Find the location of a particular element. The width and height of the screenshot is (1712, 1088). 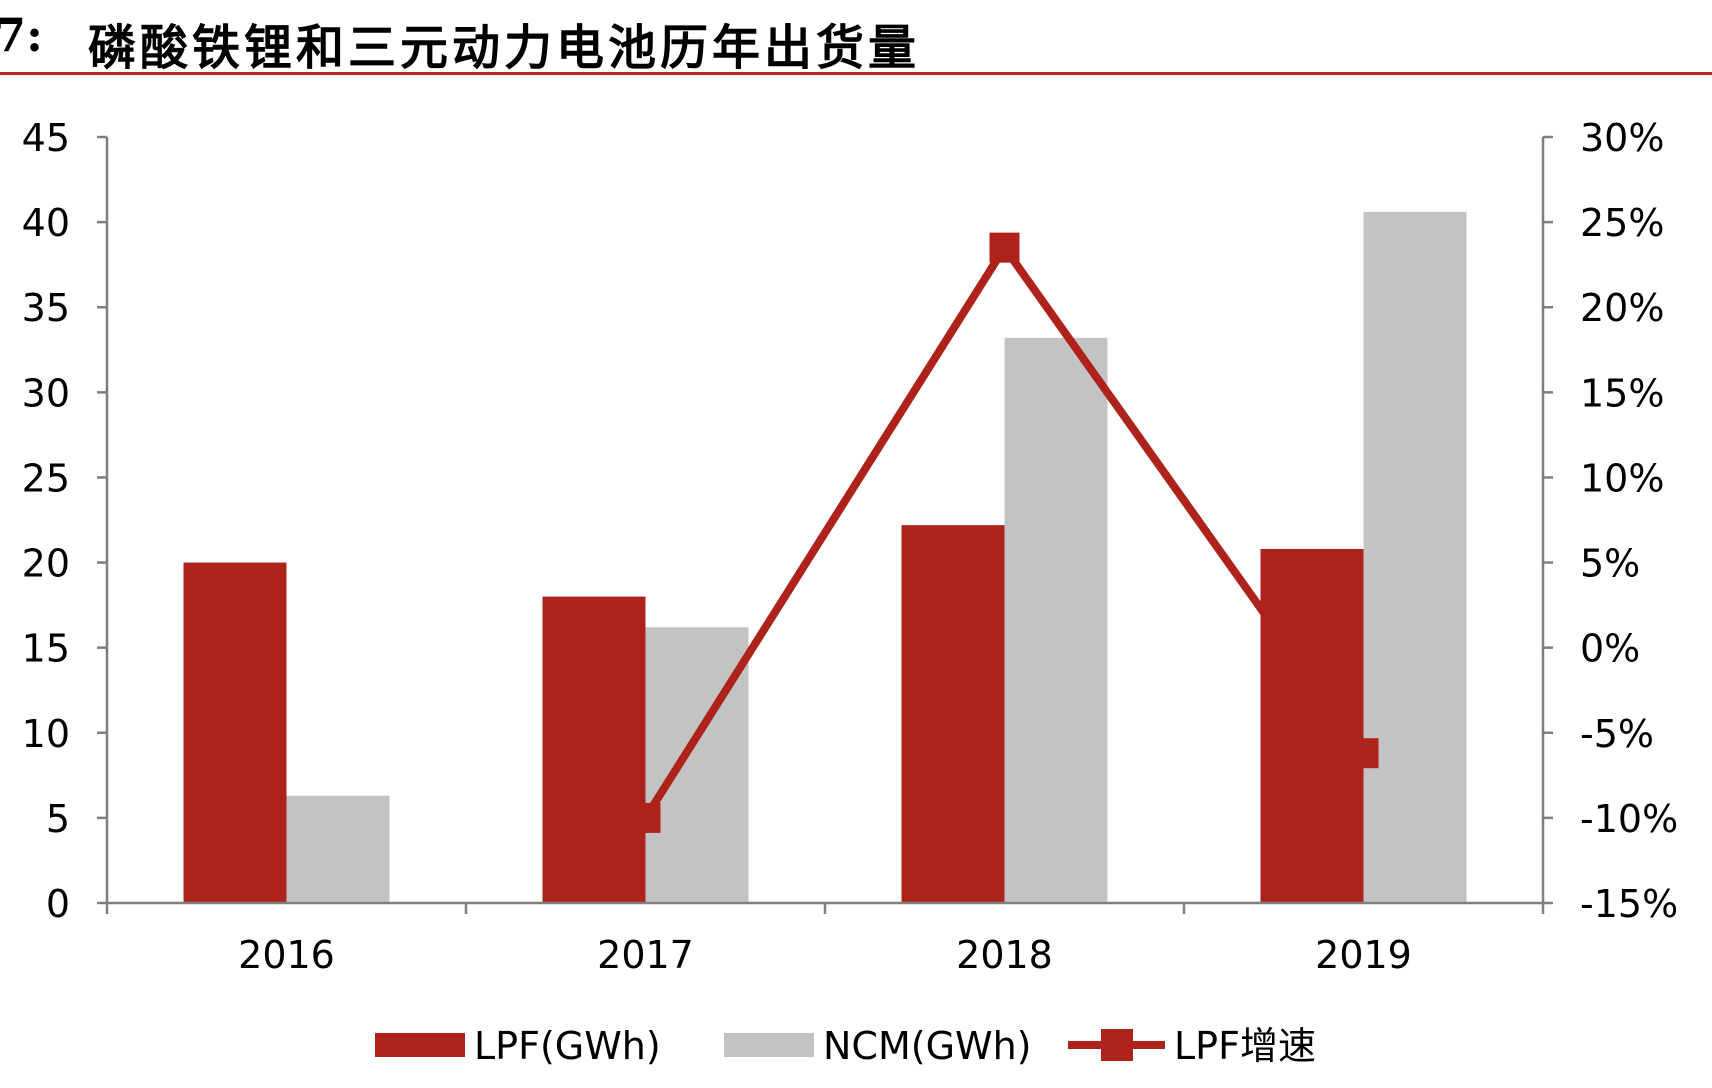

y-tick-label: 20 is located at coordinates (46, 564).